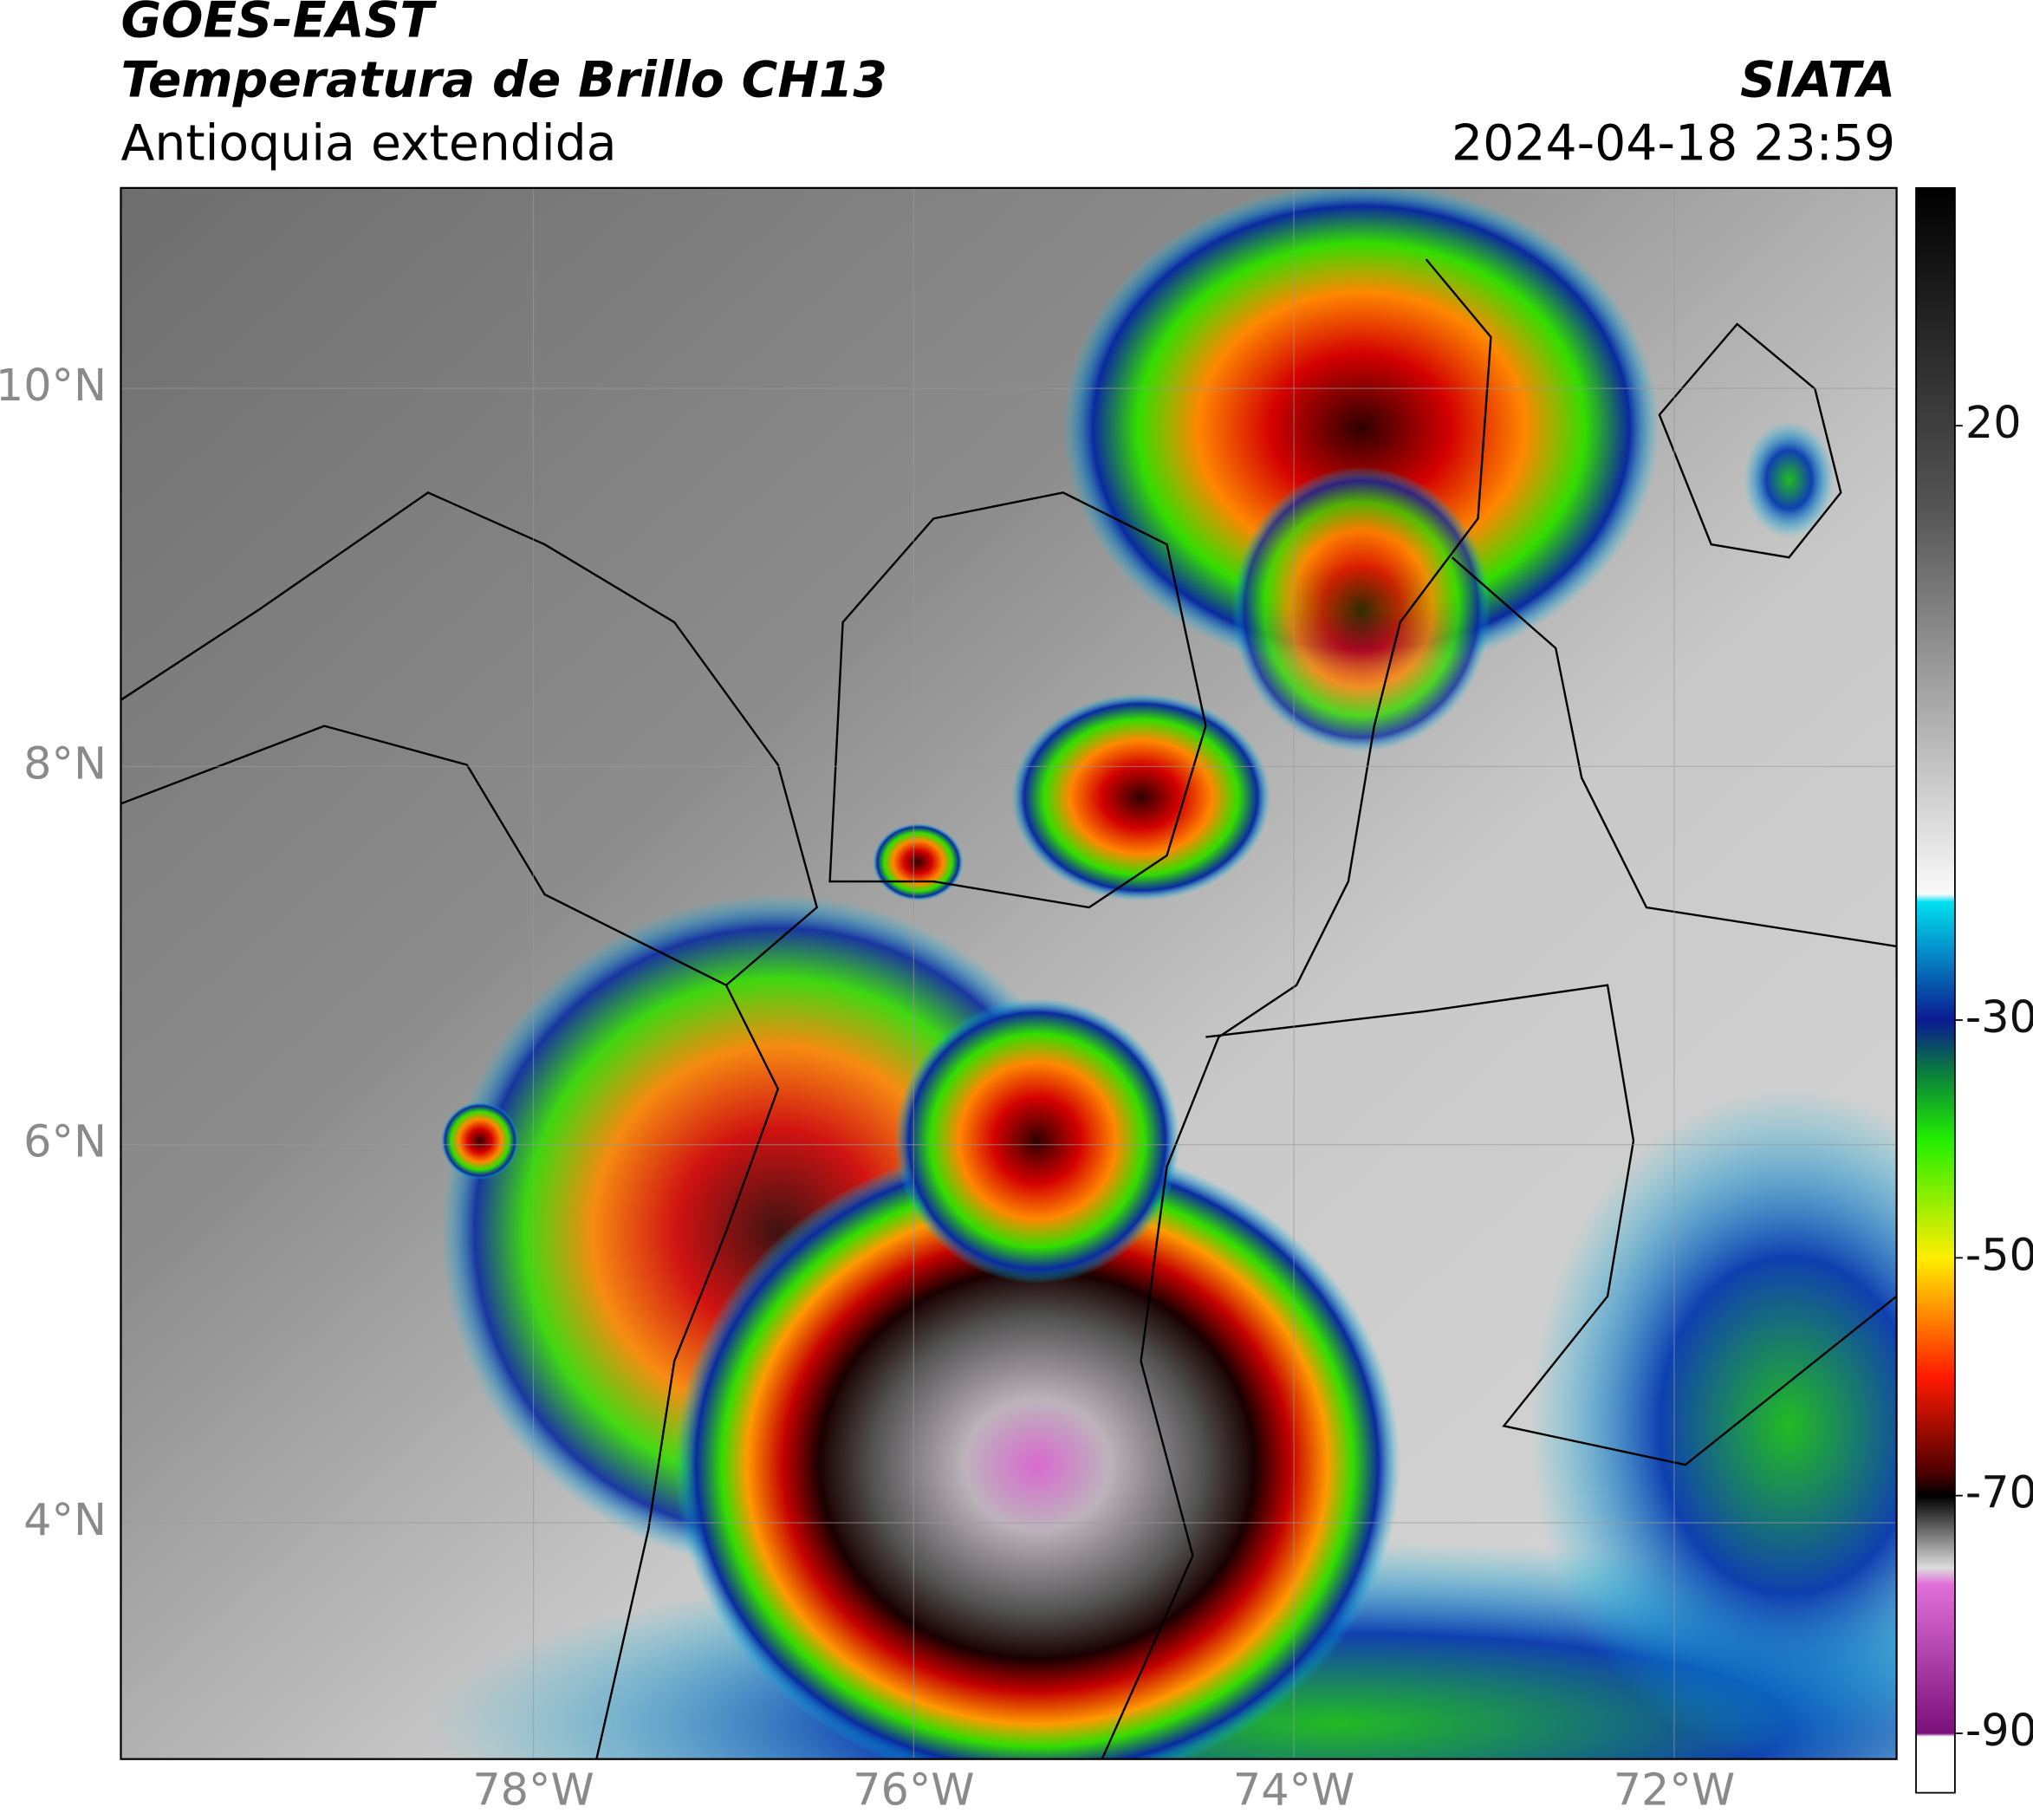 The image size is (2033, 1820). Describe the element at coordinates (1818, 79) in the screenshot. I see `source: SIATA` at that location.